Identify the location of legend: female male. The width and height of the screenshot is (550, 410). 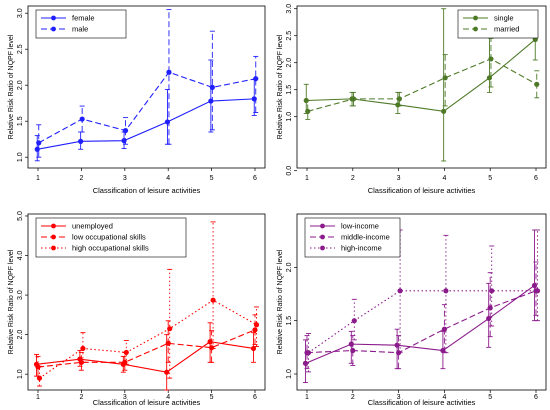
(81, 24).